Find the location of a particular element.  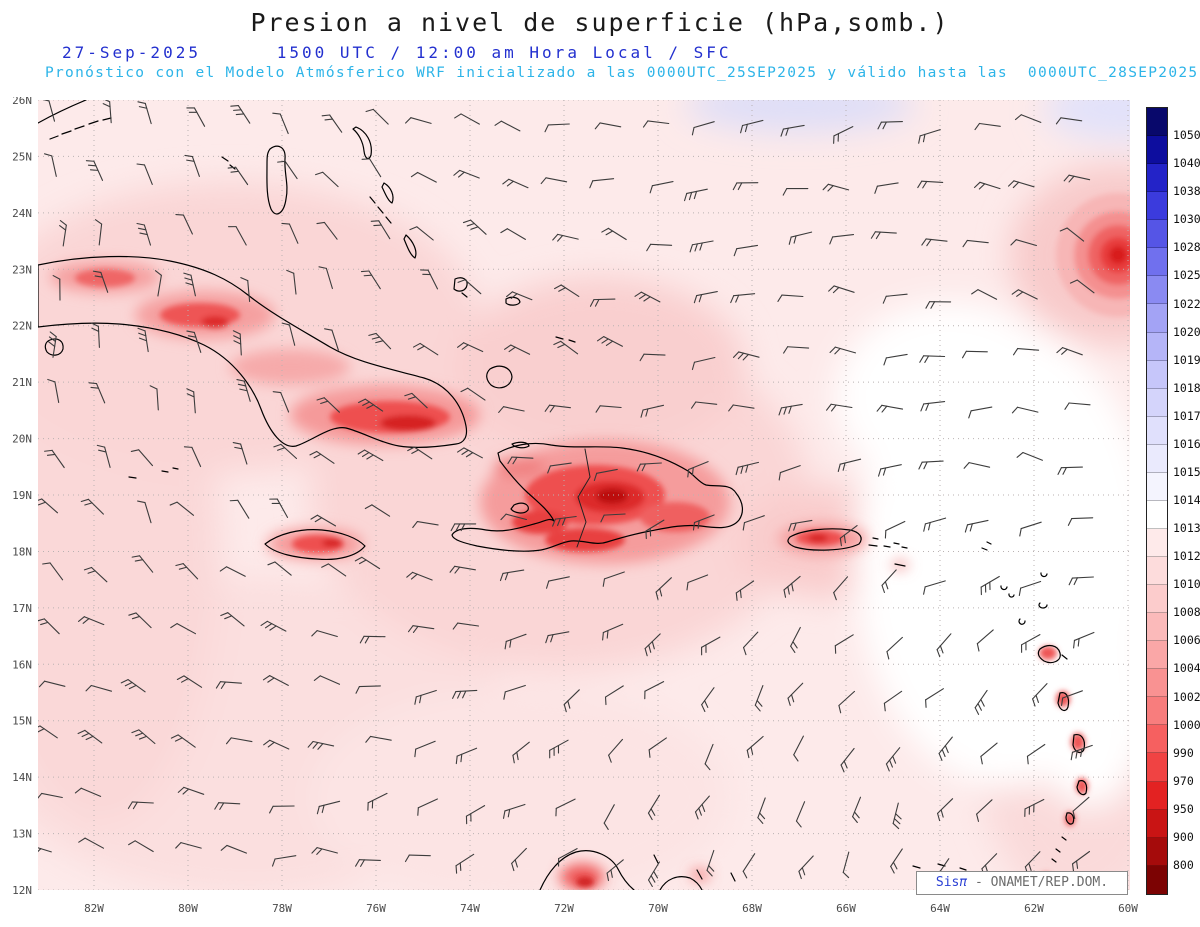

lon-label: 82W is located at coordinates (94, 908).